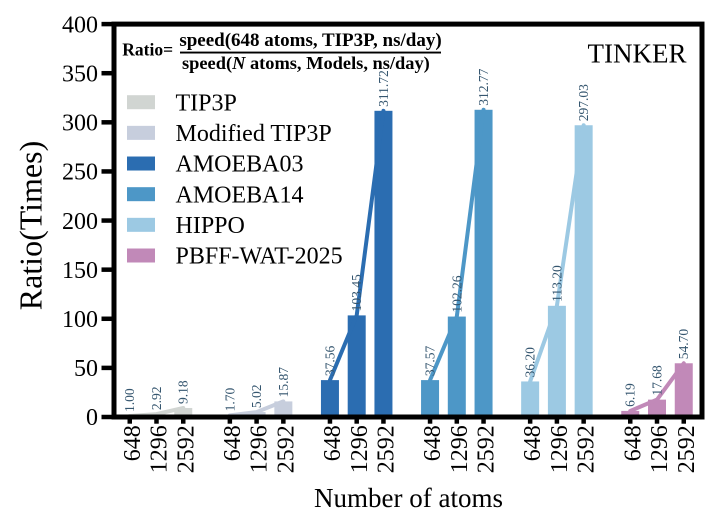 The image size is (712, 520). Describe the element at coordinates (86, 369) in the screenshot. I see `svg-text: 50` at that location.